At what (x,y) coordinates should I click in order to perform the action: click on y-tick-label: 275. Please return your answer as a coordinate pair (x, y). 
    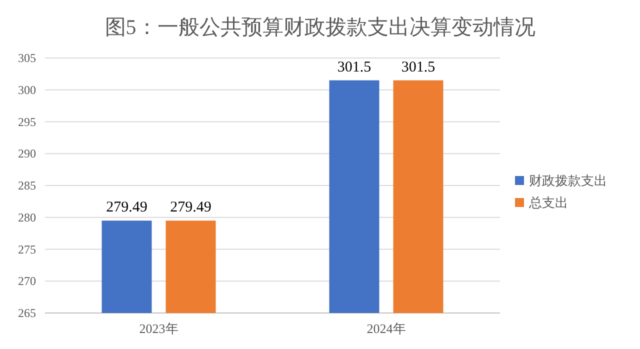
    Looking at the image, I should click on (27, 249).